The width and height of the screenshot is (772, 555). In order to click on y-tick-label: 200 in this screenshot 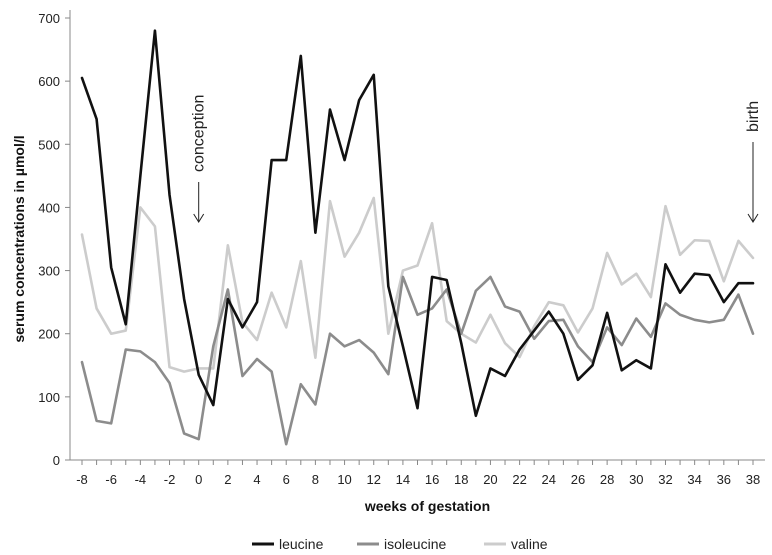, I will do `click(49, 334)`.